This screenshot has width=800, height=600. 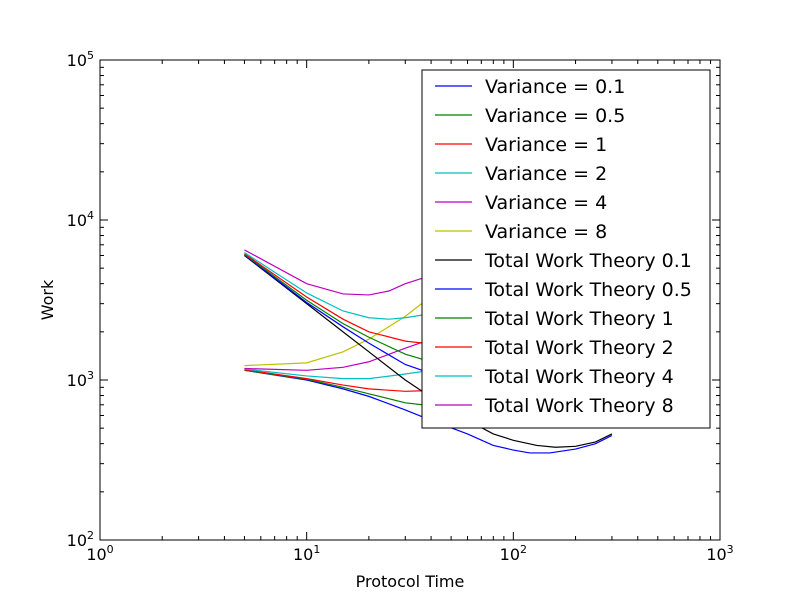 What do you see at coordinates (546, 232) in the screenshot?
I see `legend-label: Variance = 8` at bounding box center [546, 232].